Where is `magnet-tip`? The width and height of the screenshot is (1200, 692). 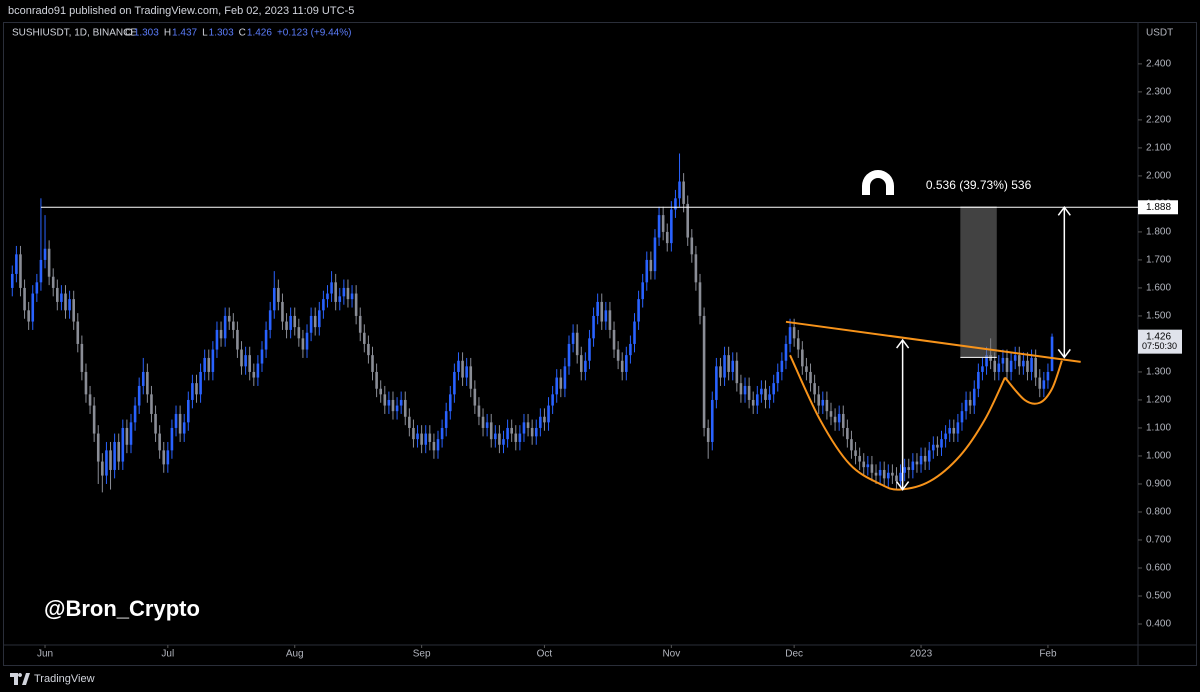
magnet-tip is located at coordinates (890, 198).